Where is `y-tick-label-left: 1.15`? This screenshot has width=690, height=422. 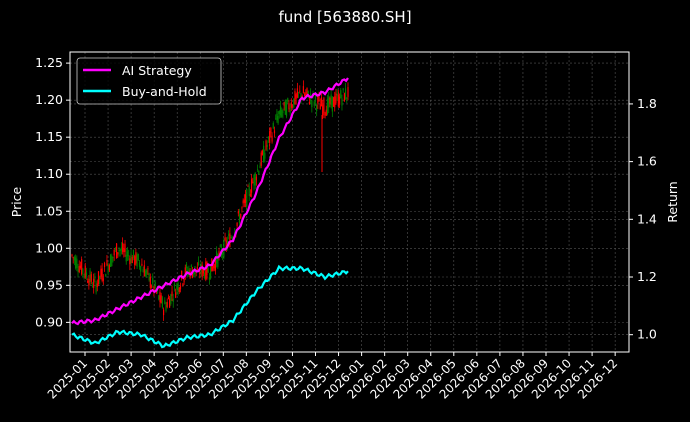 y-tick-label-left: 1.15 is located at coordinates (49, 136).